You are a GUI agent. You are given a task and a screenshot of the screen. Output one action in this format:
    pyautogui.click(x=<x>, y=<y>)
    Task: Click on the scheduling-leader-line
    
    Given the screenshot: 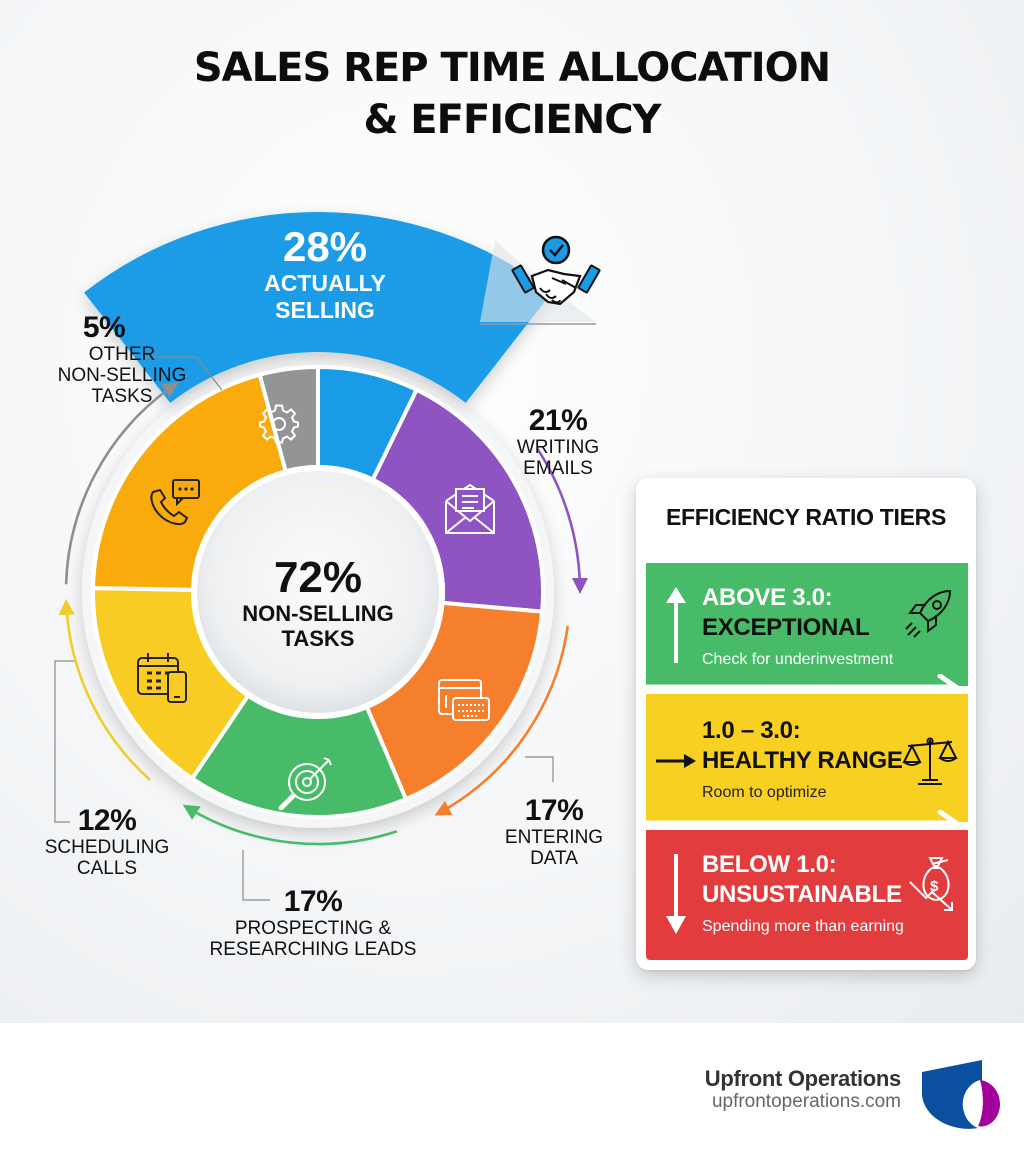 What is the action you would take?
    pyautogui.click(x=64, y=741)
    